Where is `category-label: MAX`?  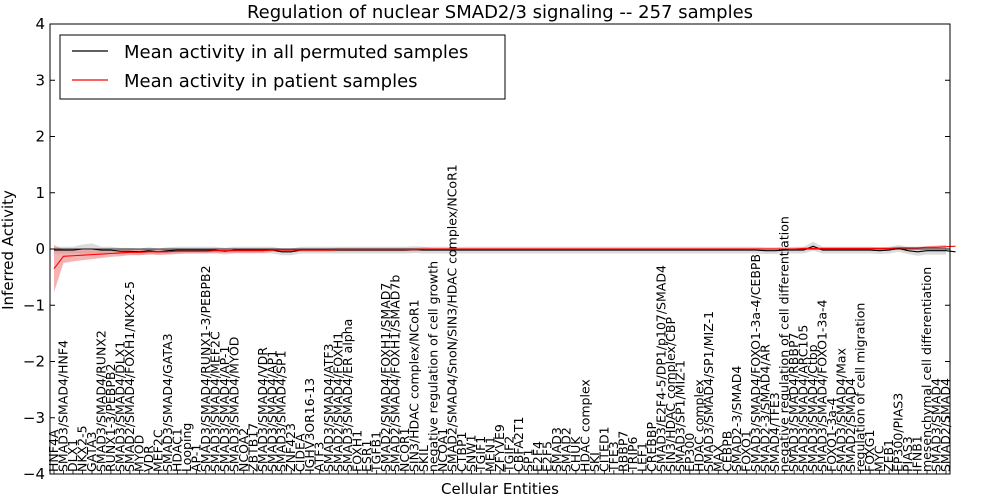 category-label: MAX is located at coordinates (717, 458).